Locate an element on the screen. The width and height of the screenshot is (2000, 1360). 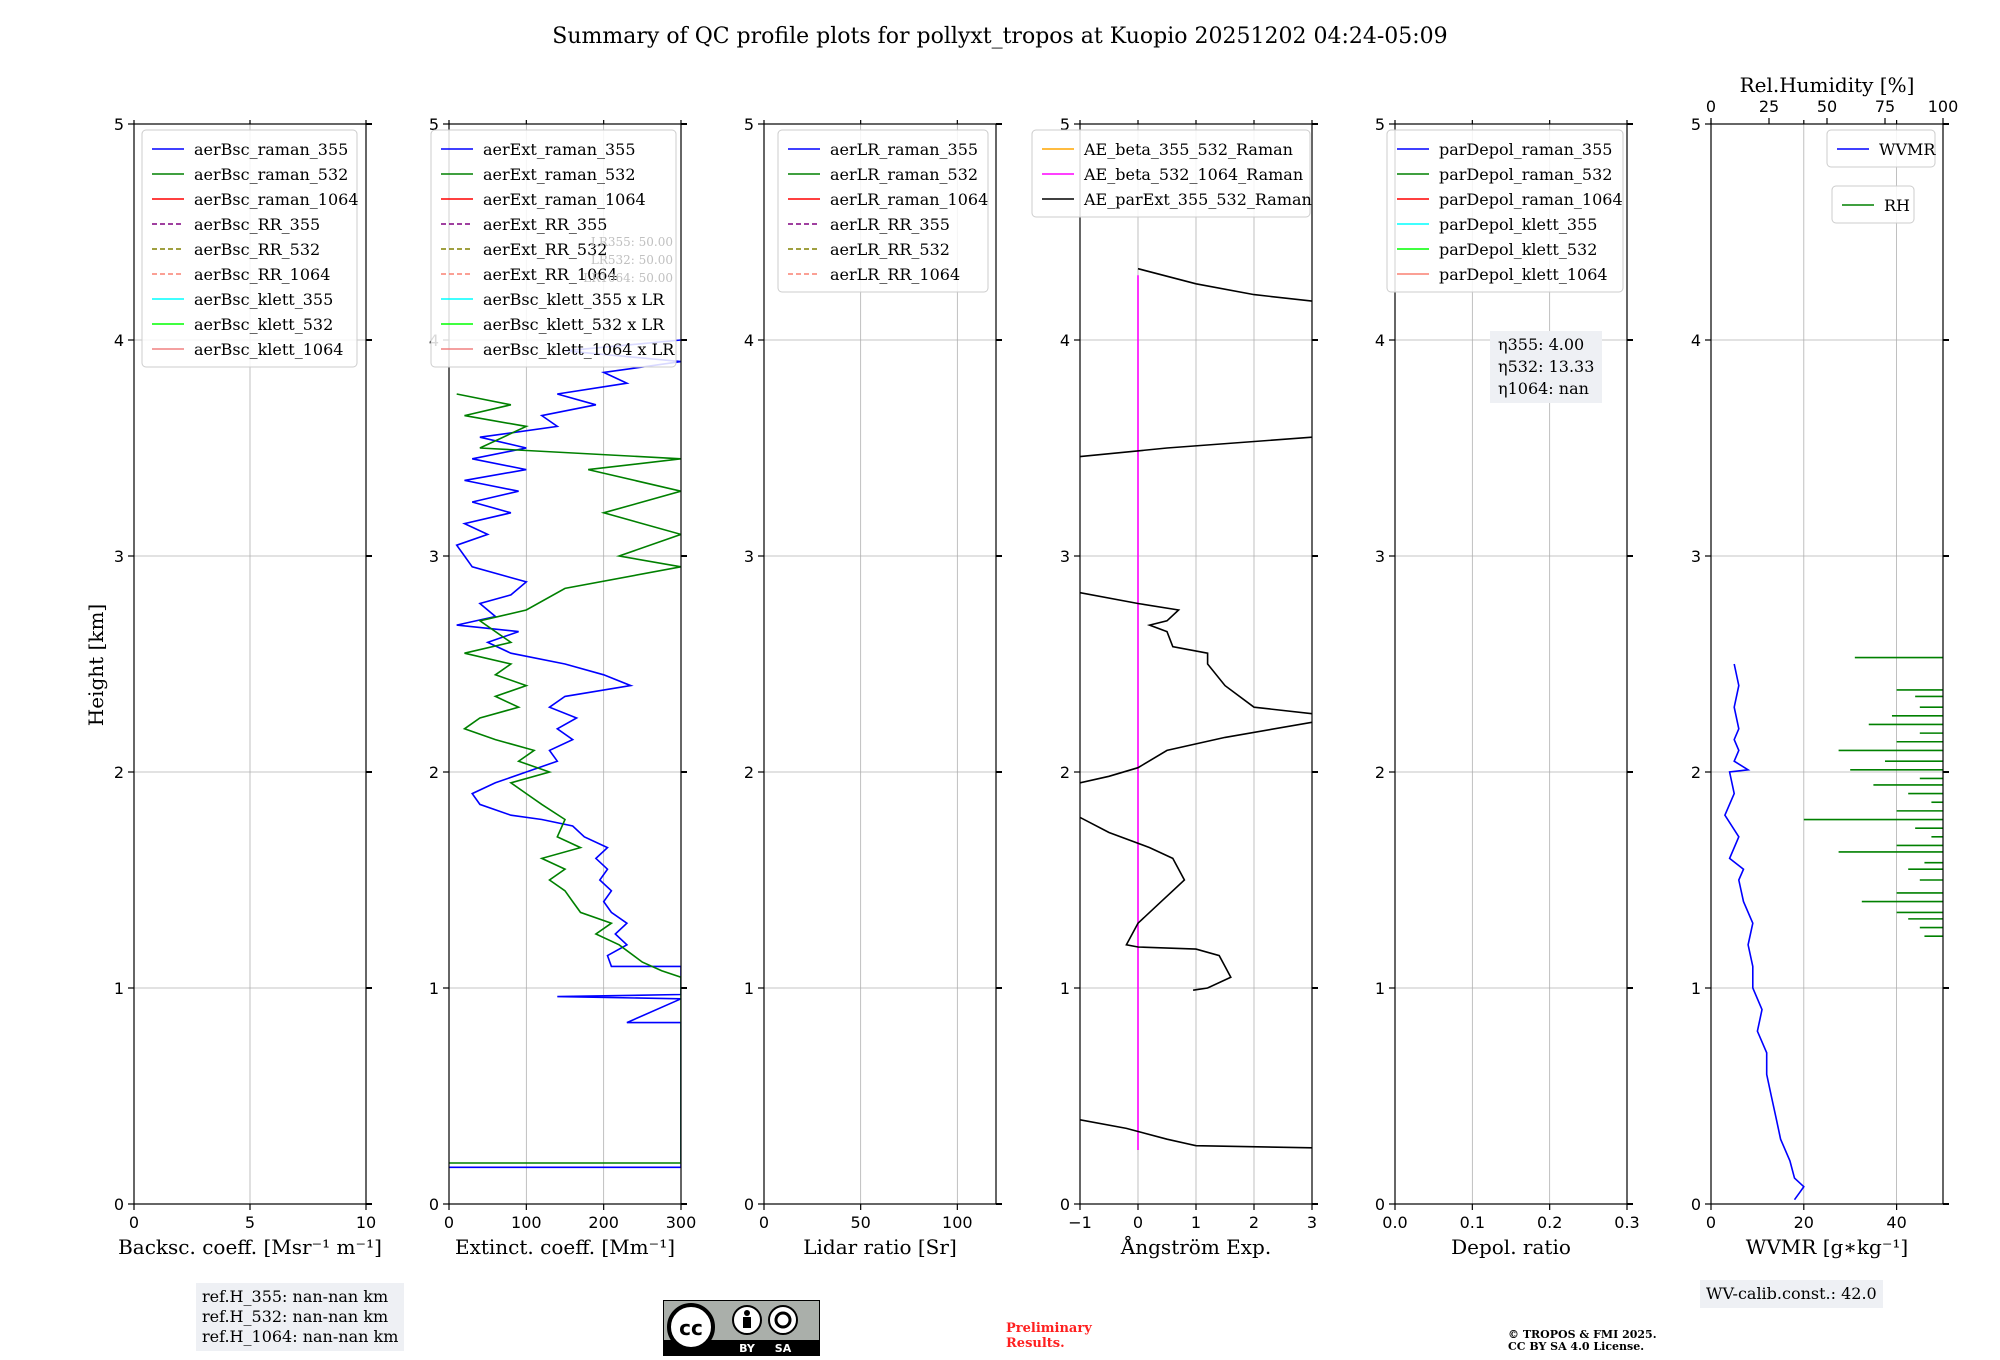
faint-lr-label: LR355: 50.00 is located at coordinates (632, 242).